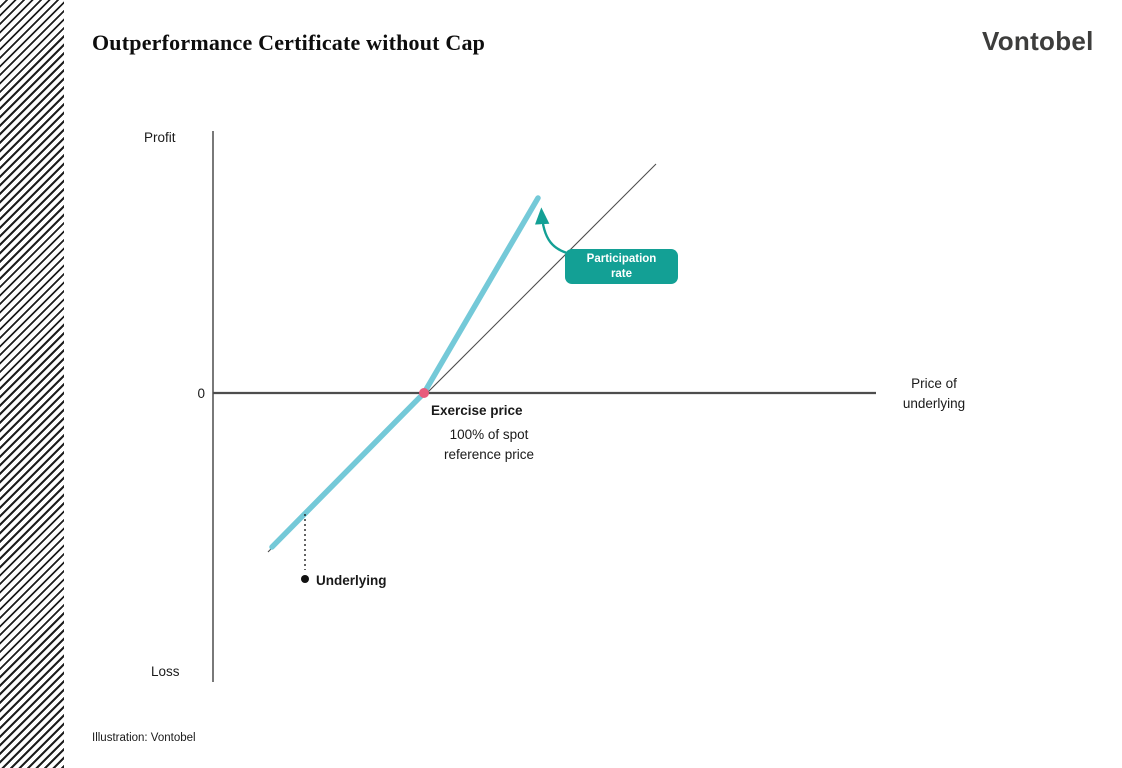  Describe the element at coordinates (934, 393) in the screenshot. I see `x-axis-label: Price of underlying` at that location.